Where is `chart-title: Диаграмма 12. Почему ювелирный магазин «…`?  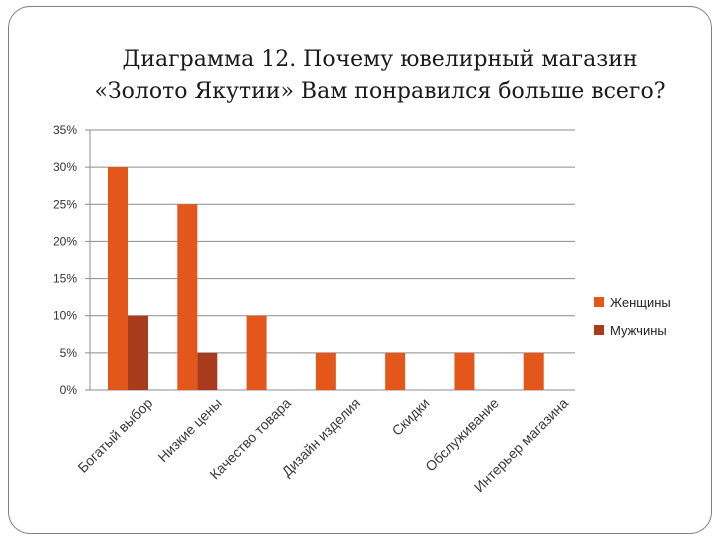 chart-title: Диаграмма 12. Почему ювелирный магазин «… is located at coordinates (380, 76).